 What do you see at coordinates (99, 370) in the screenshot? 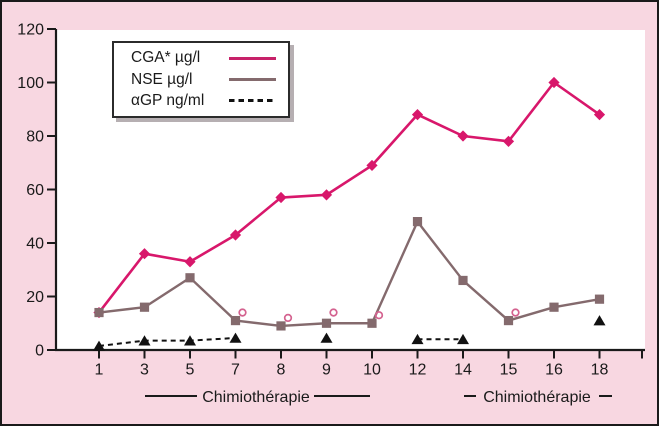
I see `x-axis-label: 1` at bounding box center [99, 370].